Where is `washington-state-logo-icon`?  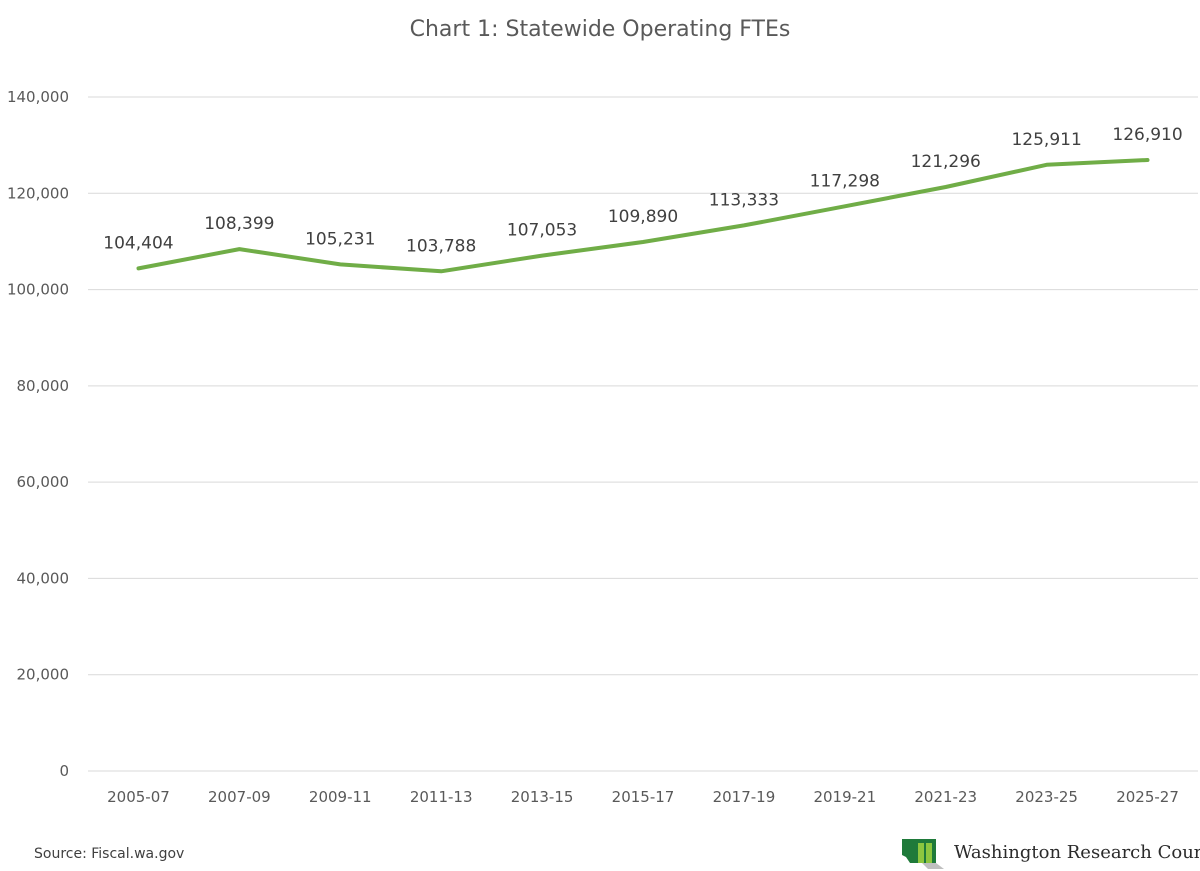
washington-state-logo-icon is located at coordinates (923, 854).